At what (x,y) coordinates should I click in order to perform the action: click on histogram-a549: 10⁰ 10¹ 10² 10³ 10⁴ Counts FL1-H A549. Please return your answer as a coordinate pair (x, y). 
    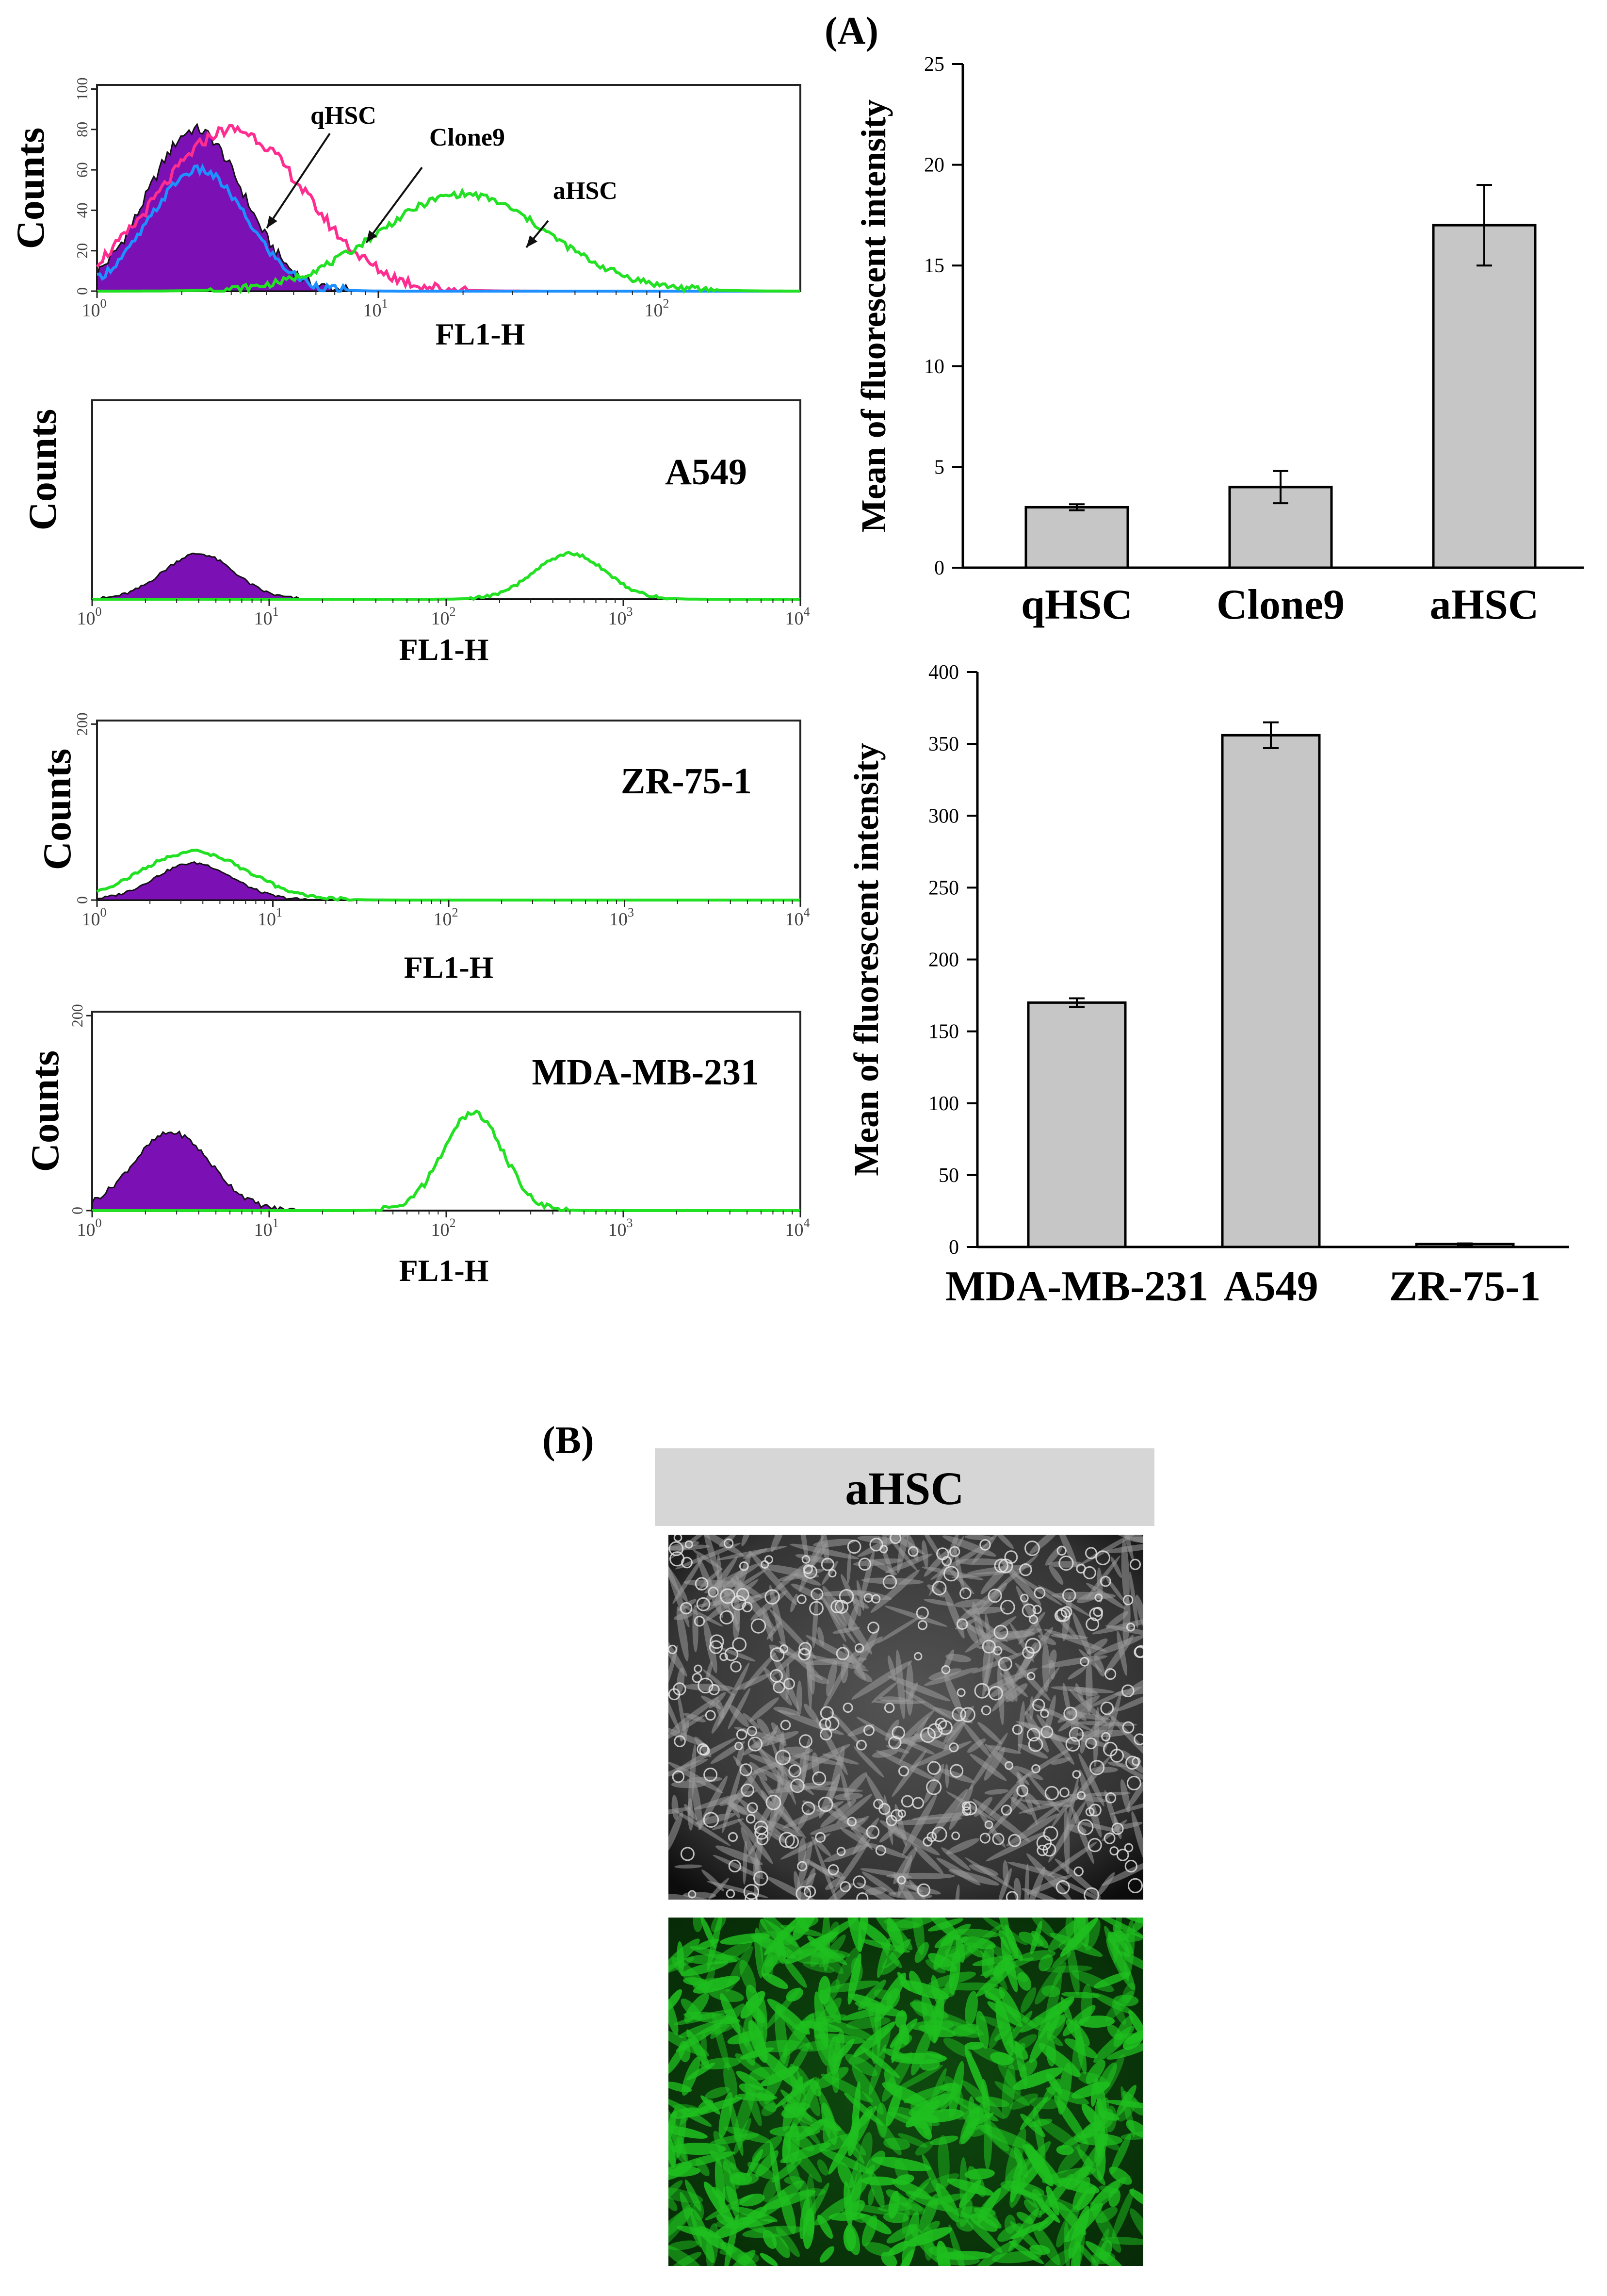
    Looking at the image, I should click on (415, 533).